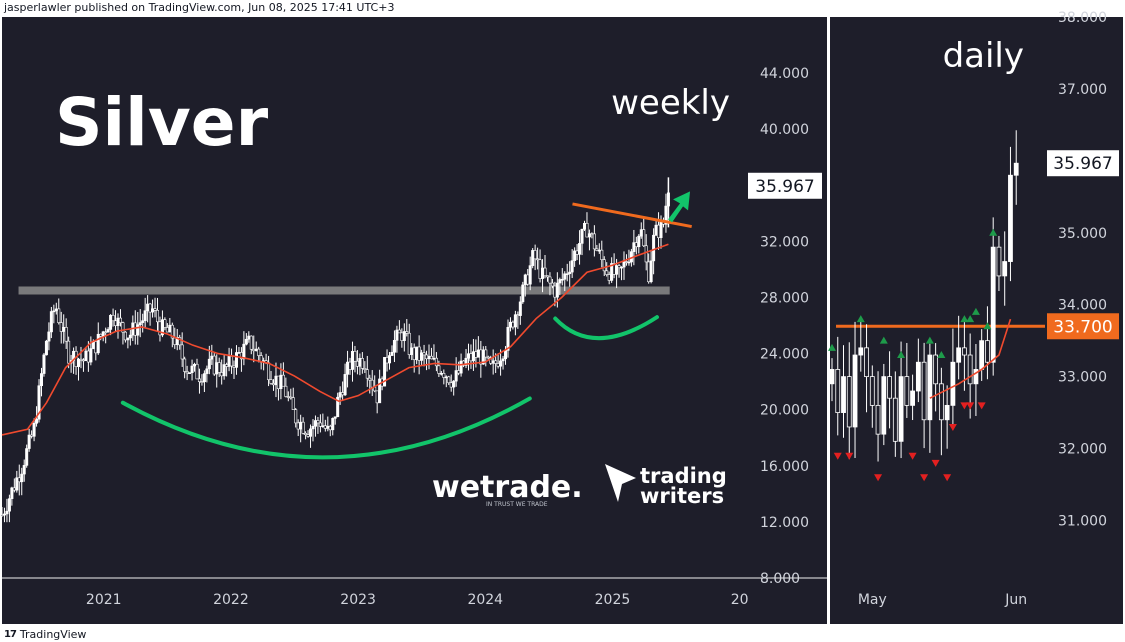 The height and width of the screenshot is (642, 1125). I want to click on daily-moving-average, so click(970, 358).